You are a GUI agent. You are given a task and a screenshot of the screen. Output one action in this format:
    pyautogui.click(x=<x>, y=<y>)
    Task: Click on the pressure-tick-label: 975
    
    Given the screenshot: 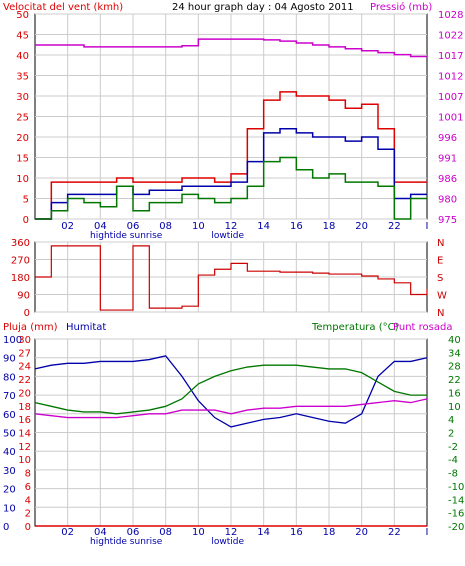 What is the action you would take?
    pyautogui.click(x=447, y=220)
    